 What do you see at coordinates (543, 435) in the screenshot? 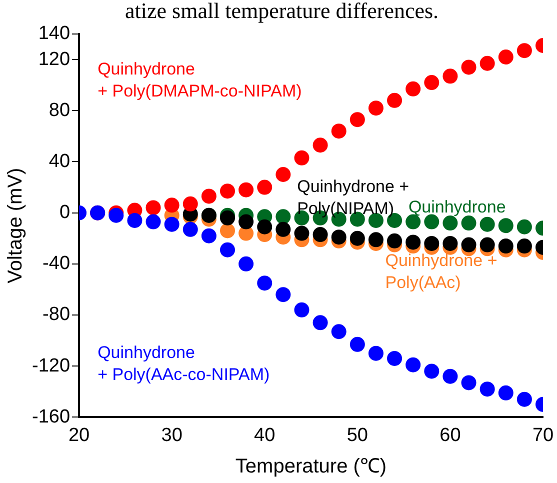
I see `x-tick-label: 70` at bounding box center [543, 435].